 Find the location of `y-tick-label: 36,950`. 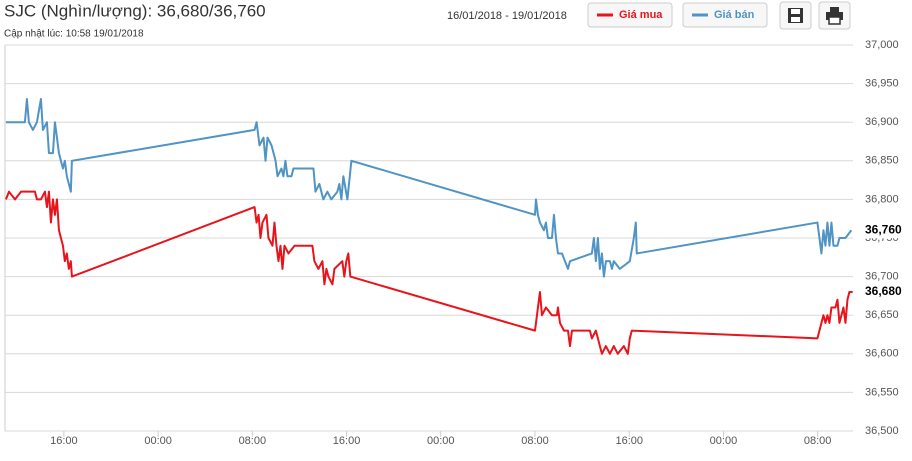

y-tick-label: 36,950 is located at coordinates (882, 84).